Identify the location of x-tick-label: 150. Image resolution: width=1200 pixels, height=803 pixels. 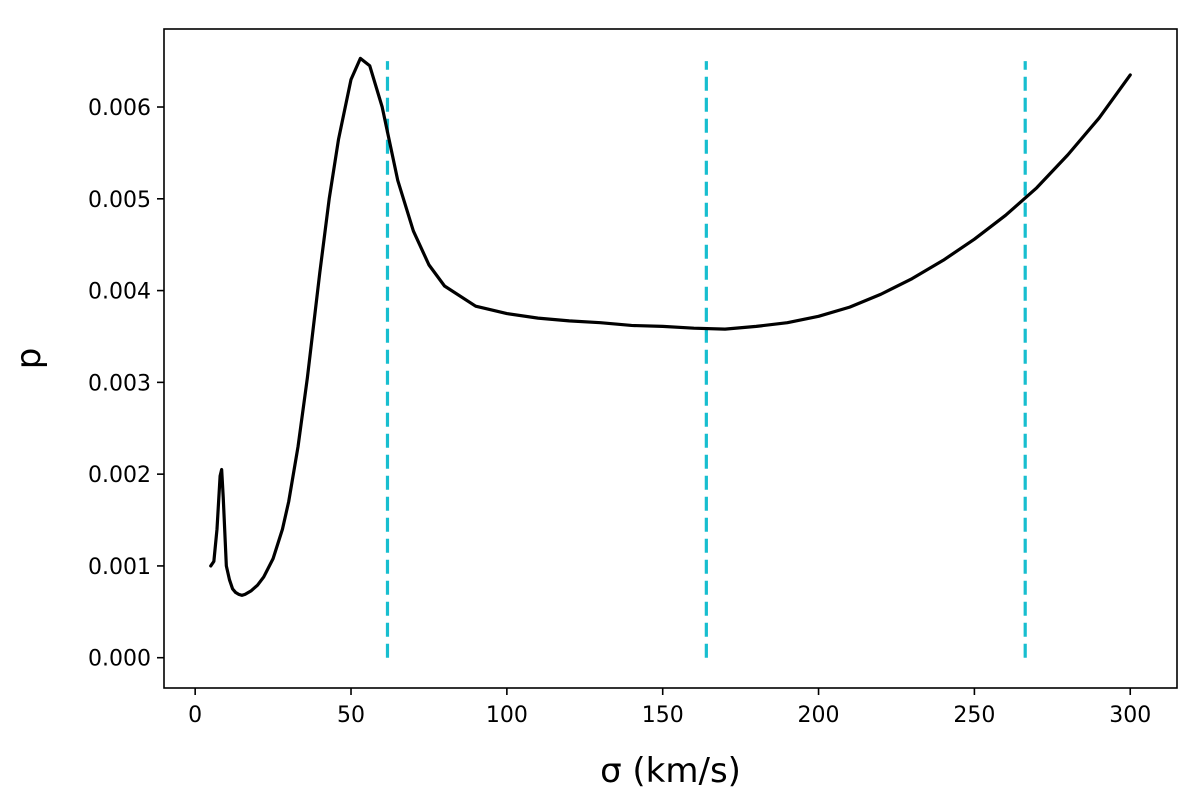
(663, 715).